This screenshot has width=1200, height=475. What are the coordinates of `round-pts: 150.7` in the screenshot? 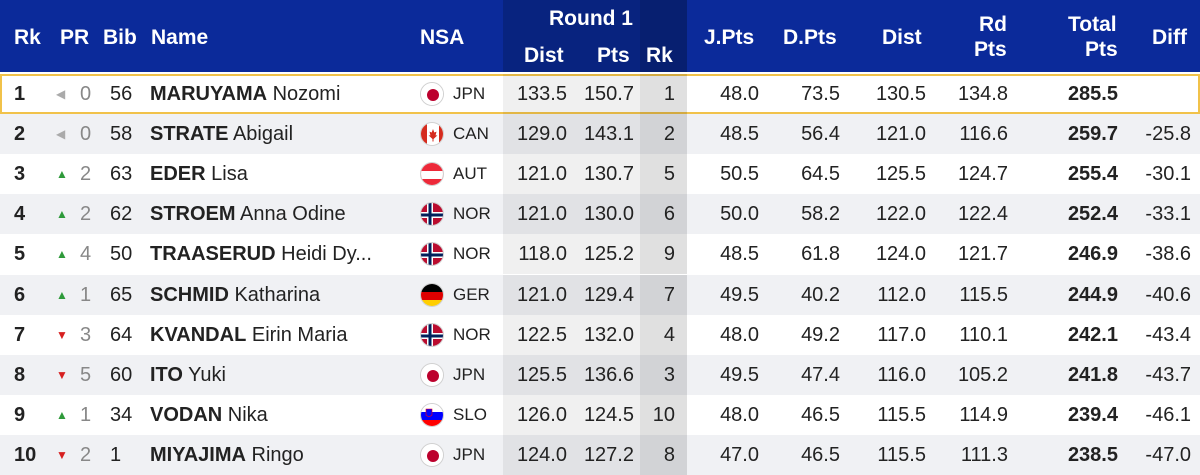 It's located at (608, 94).